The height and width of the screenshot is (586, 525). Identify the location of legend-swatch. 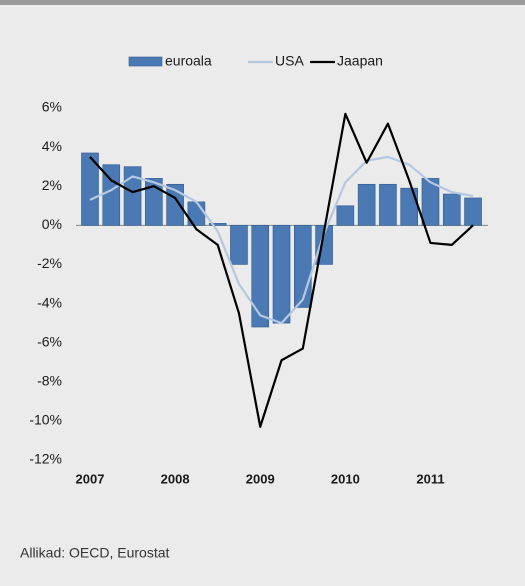
(145, 61).